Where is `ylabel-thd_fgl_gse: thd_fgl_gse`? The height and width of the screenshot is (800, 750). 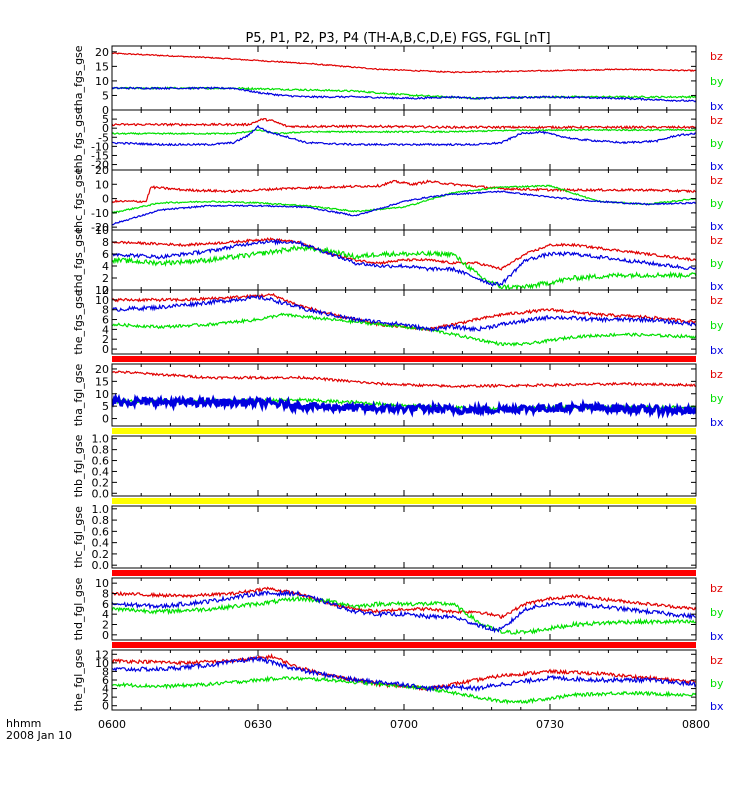 ylabel-thd_fgl_gse: thd_fgl_gse is located at coordinates (78, 608).